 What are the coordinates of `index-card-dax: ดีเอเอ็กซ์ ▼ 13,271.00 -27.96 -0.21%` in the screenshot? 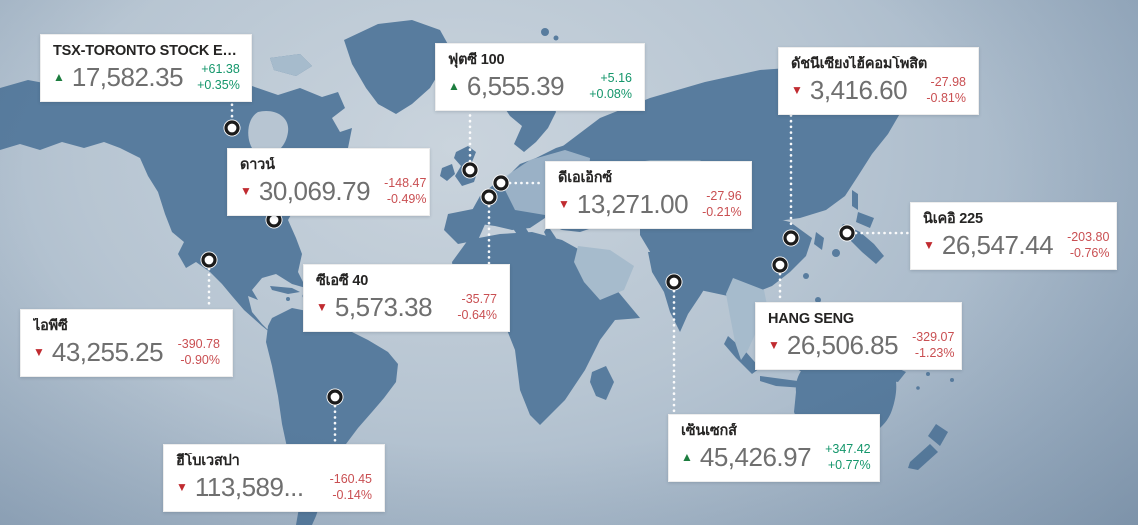 It's located at (648, 195).